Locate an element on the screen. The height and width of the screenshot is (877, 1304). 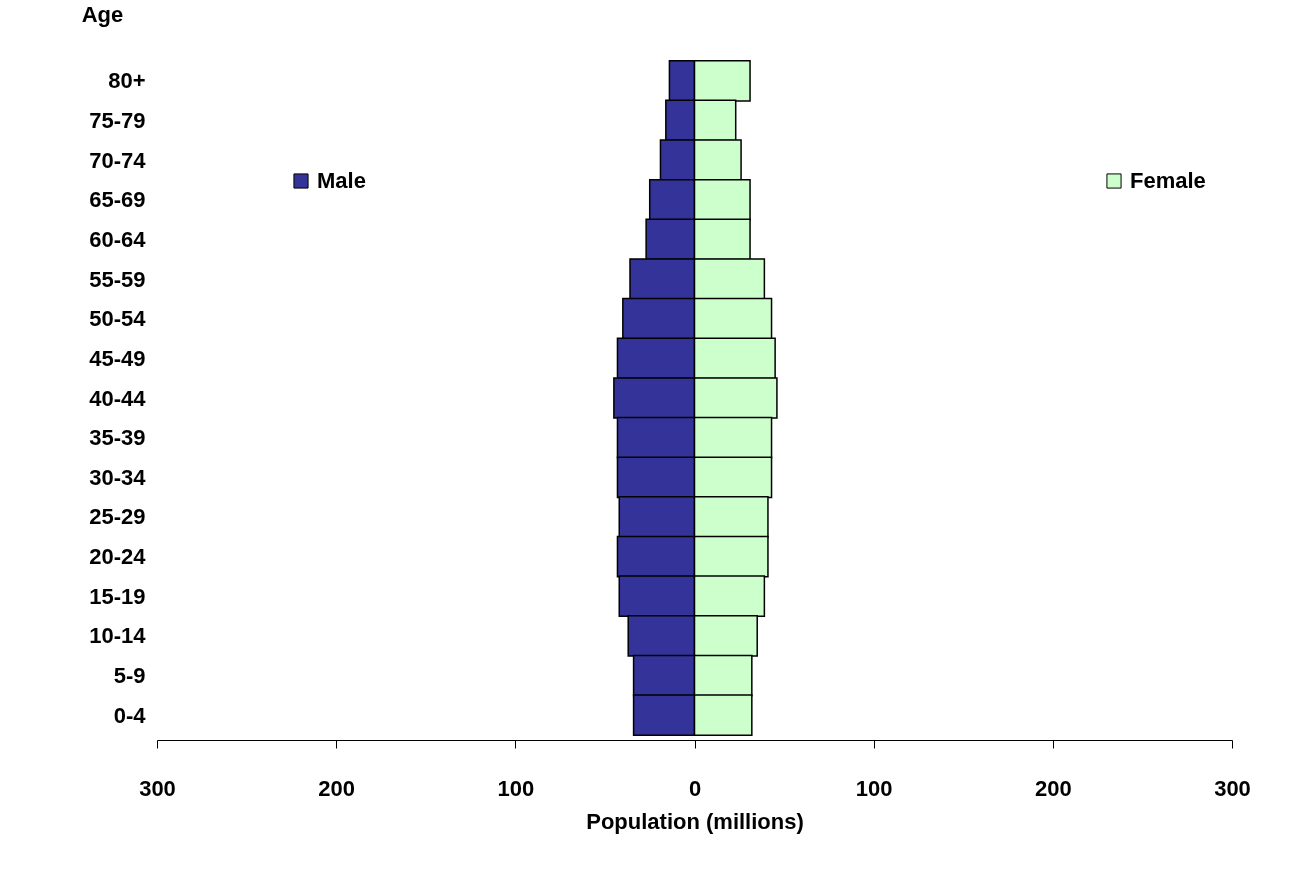
y-tick-label: 75-79 is located at coordinates (117, 120).